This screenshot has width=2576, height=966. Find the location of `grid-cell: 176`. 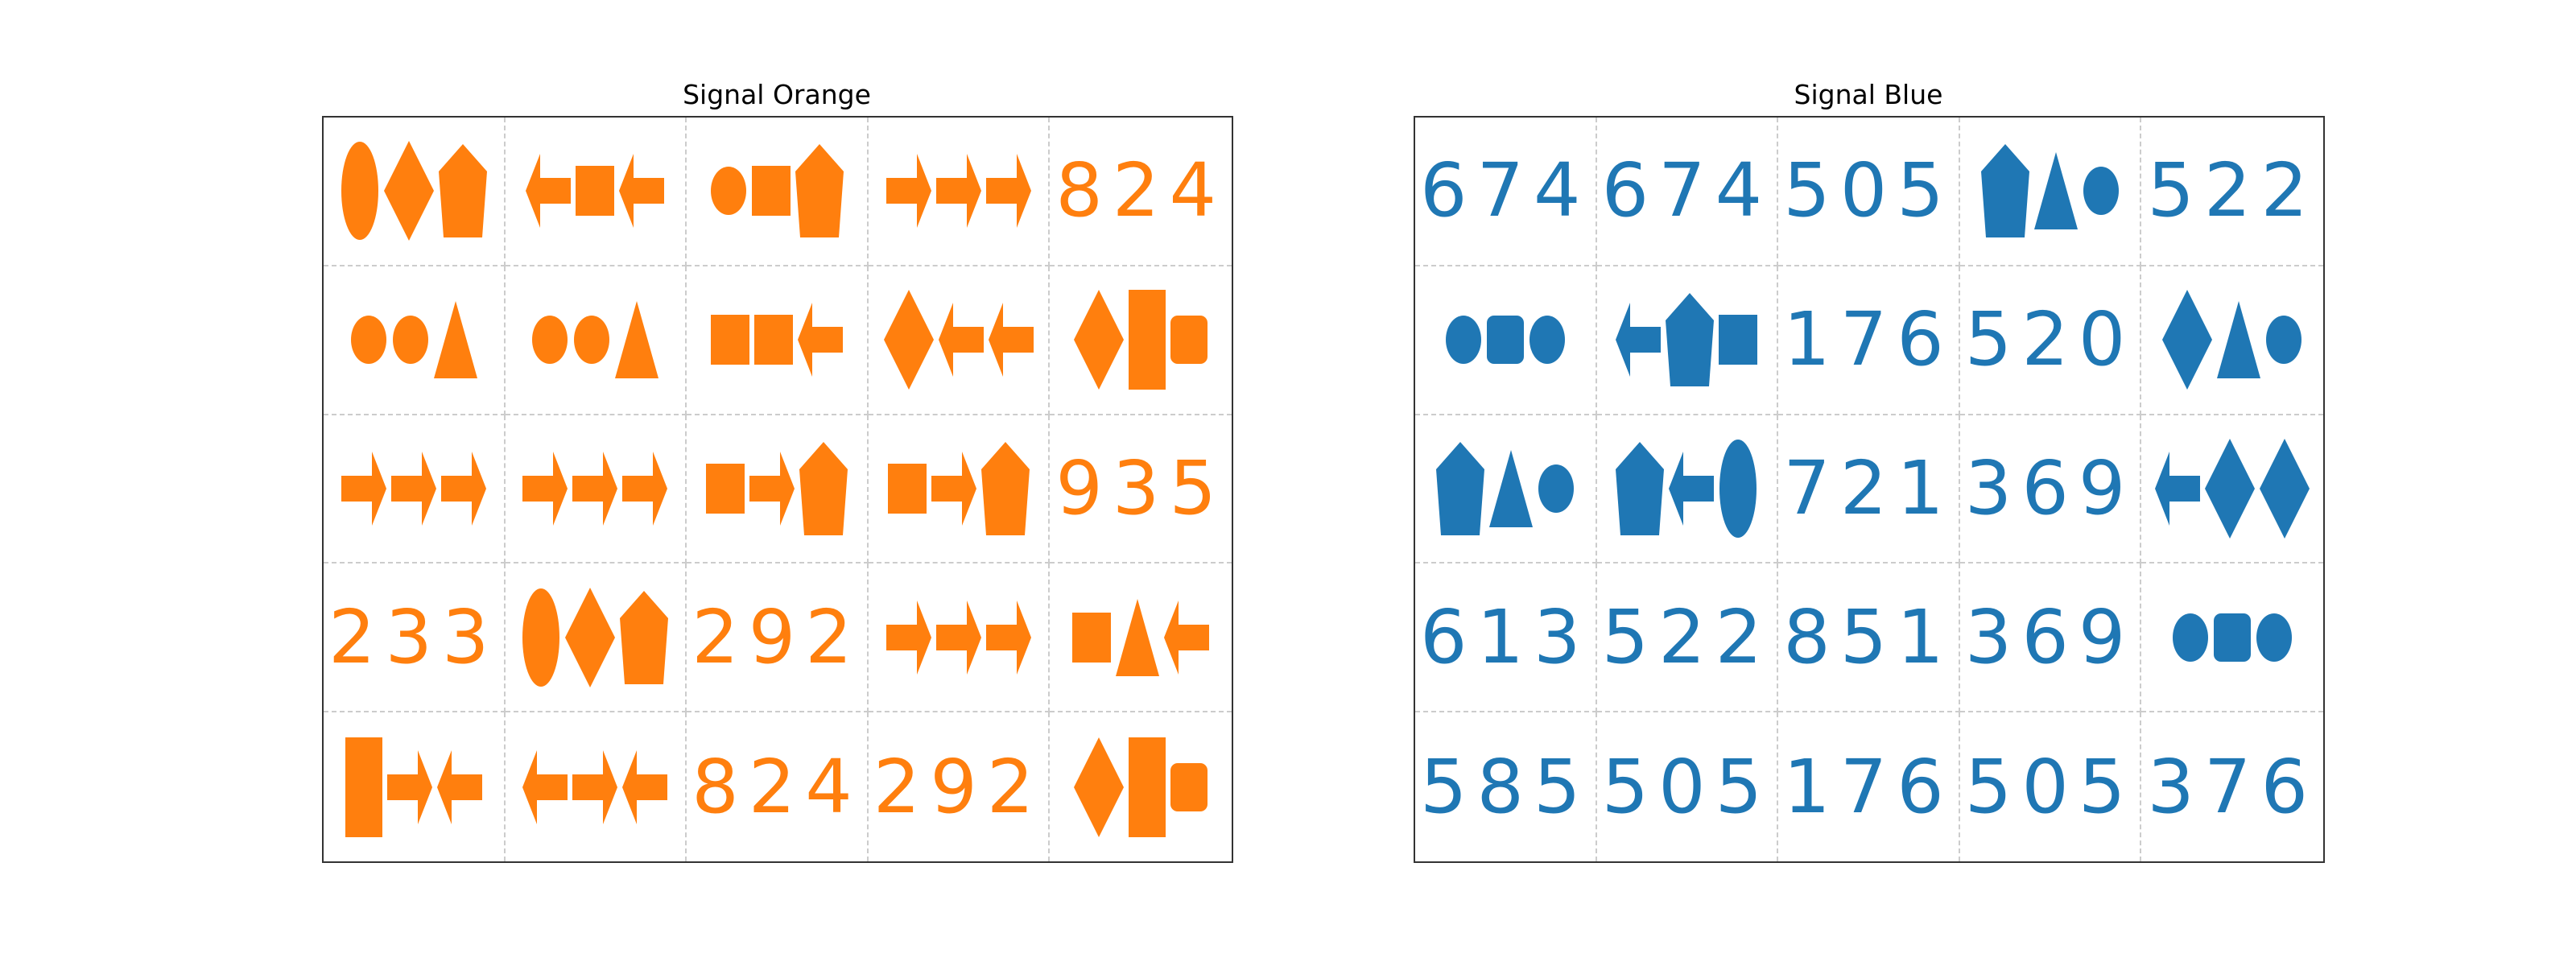

grid-cell: 176 is located at coordinates (1869, 340).